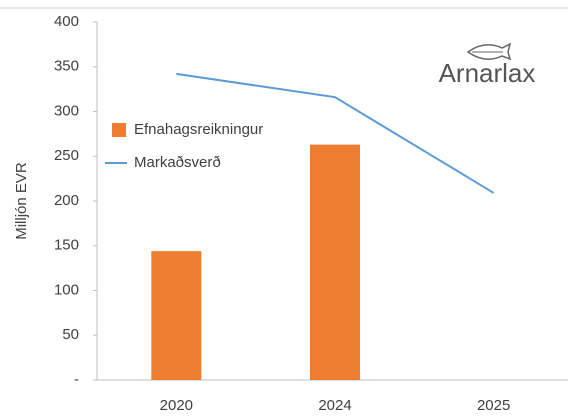  Describe the element at coordinates (66, 245) in the screenshot. I see `y-tick-label: 150` at that location.